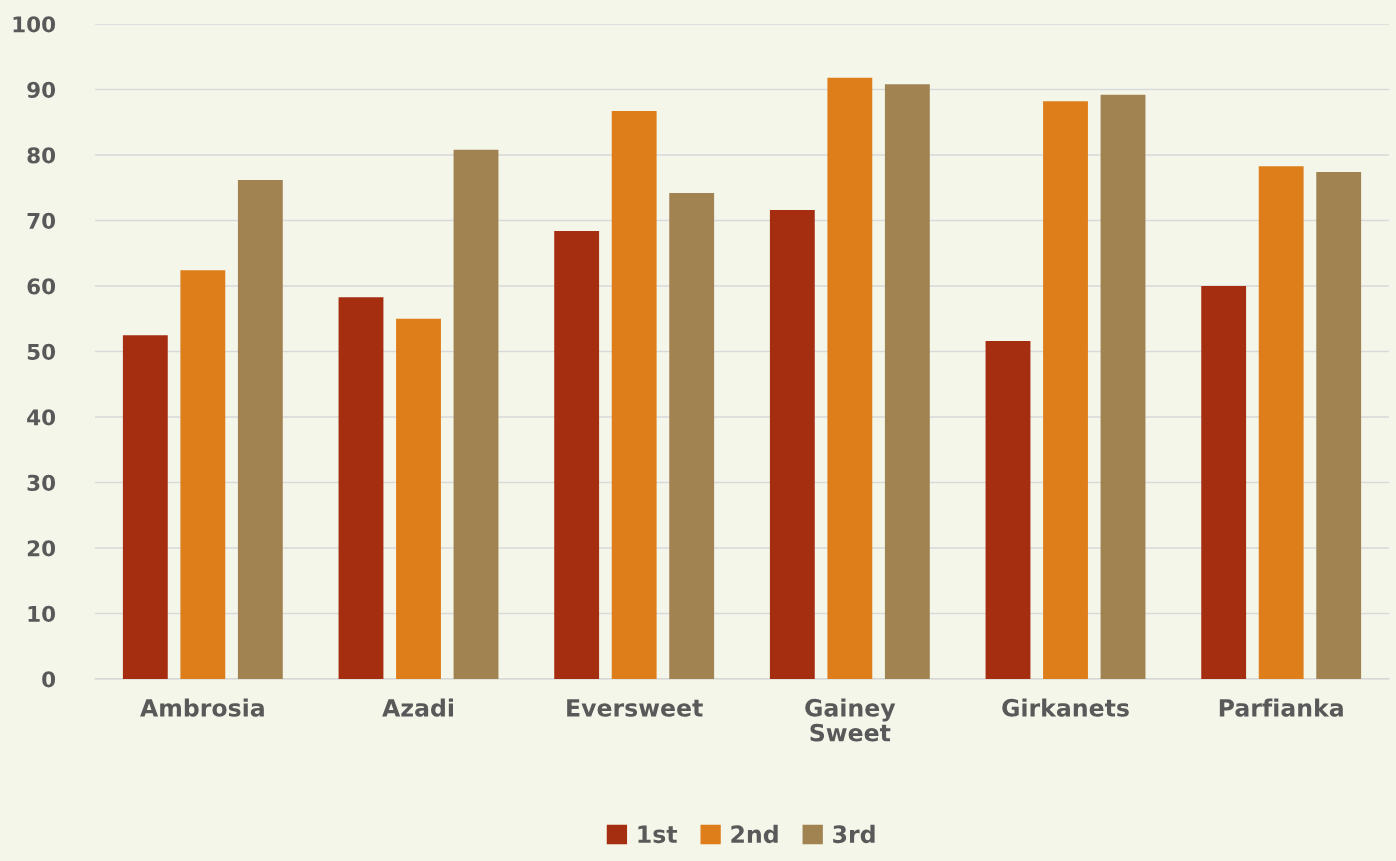 The width and height of the screenshot is (1396, 861). What do you see at coordinates (658, 834) in the screenshot?
I see `legend-label: 1st` at bounding box center [658, 834].